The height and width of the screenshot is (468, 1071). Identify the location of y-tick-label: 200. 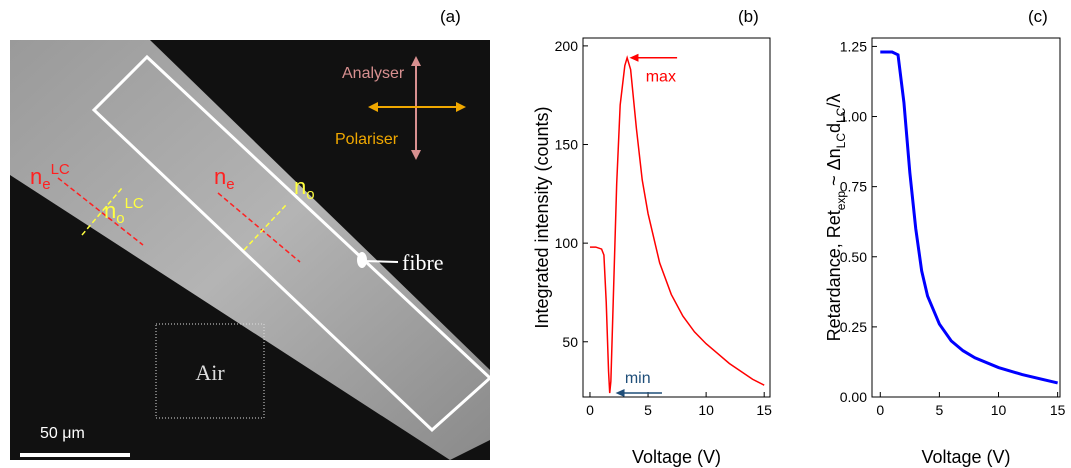
(567, 46).